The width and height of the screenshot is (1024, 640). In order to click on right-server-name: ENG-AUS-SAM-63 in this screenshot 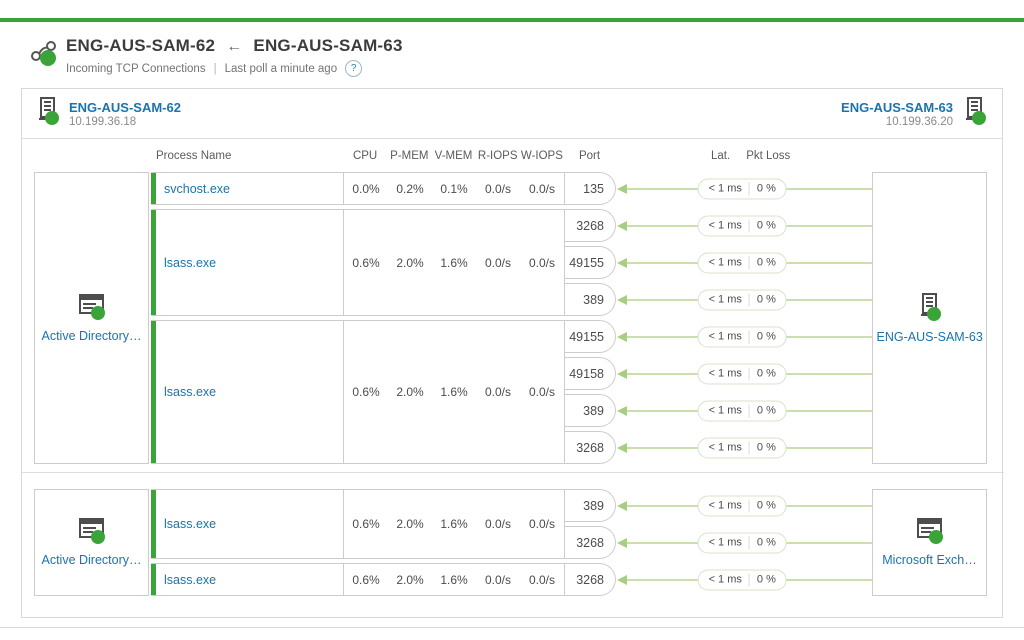, I will do `click(897, 107)`.